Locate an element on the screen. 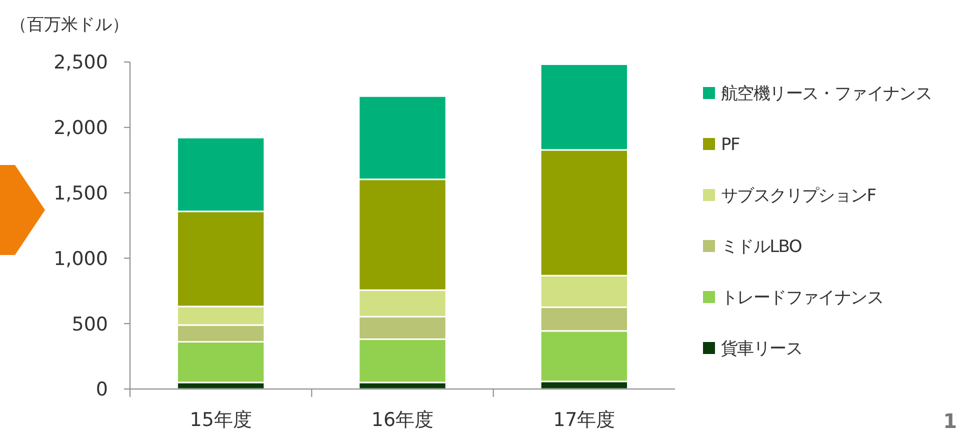 The height and width of the screenshot is (438, 965). y-axis-title: （百万米ドル） is located at coordinates (69, 25).